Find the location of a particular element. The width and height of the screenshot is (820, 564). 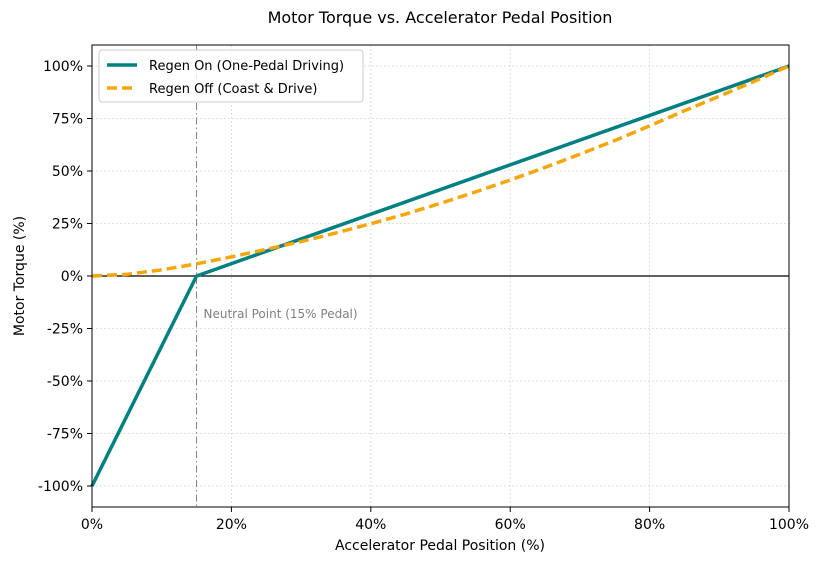

x-tick-label-3: 60% is located at coordinates (510, 525).